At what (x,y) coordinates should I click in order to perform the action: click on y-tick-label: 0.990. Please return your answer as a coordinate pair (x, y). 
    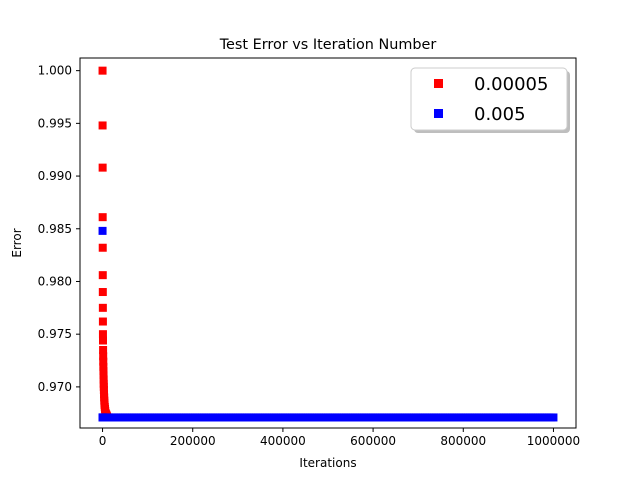
    Looking at the image, I should click on (55, 176).